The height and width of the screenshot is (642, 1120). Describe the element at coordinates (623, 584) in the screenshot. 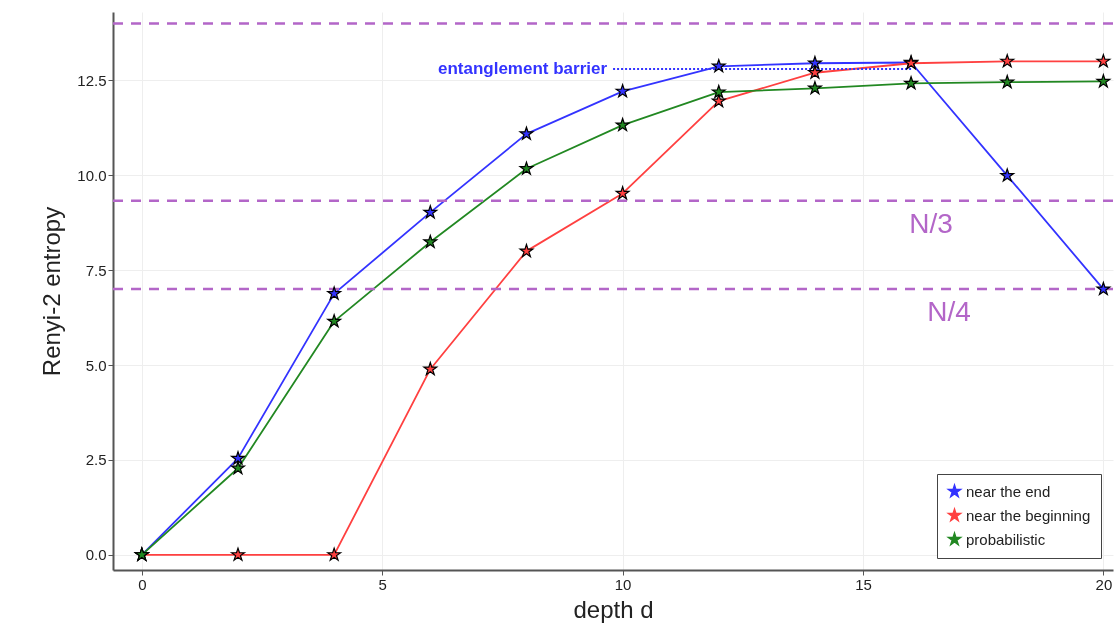

I see `x-tick-label: 10` at that location.